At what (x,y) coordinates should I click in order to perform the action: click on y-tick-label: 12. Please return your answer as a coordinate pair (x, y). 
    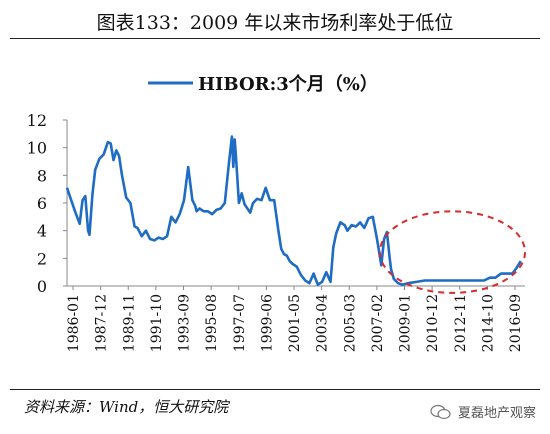
    Looking at the image, I should click on (37, 120).